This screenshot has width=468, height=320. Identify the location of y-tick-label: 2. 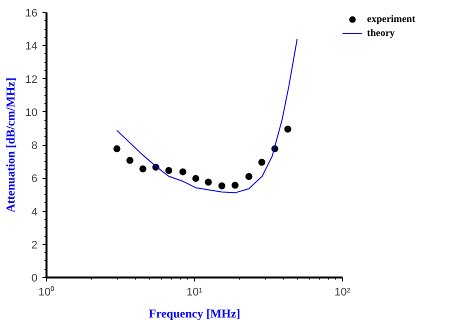
(34, 245).